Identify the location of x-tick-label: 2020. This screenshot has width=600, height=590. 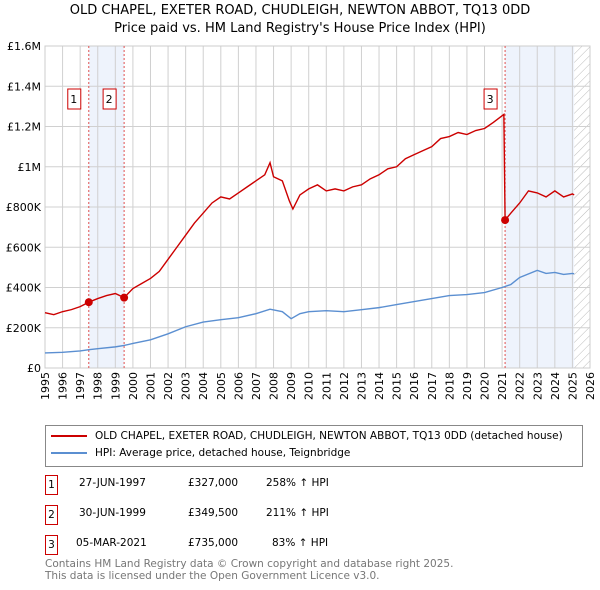
(485, 386).